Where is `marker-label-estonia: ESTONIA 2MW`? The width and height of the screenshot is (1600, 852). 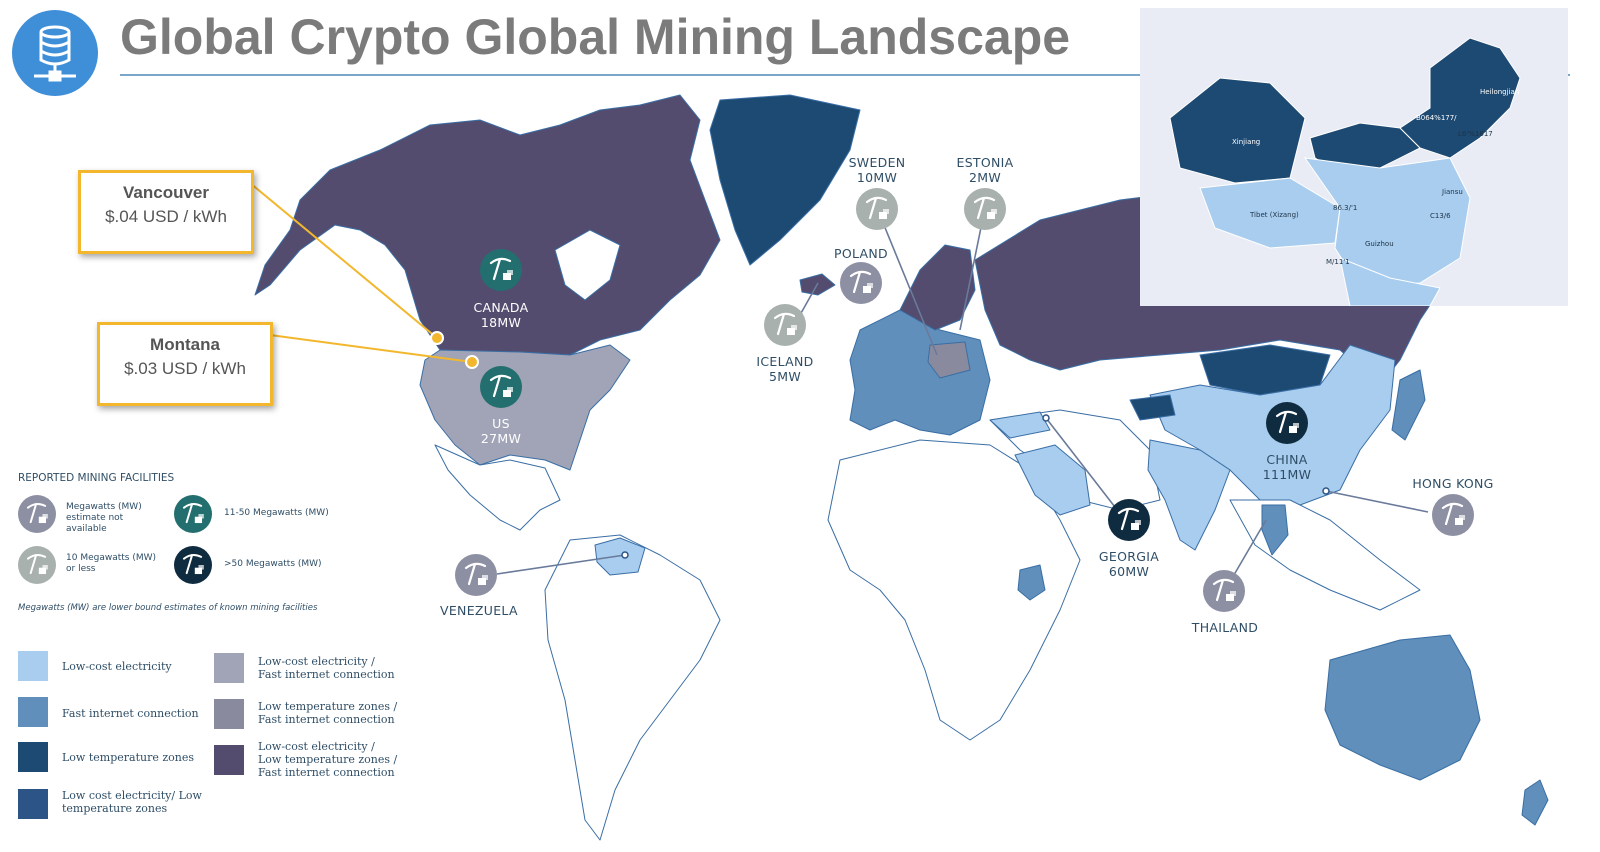
marker-label-estonia: ESTONIA 2MW is located at coordinates (985, 170).